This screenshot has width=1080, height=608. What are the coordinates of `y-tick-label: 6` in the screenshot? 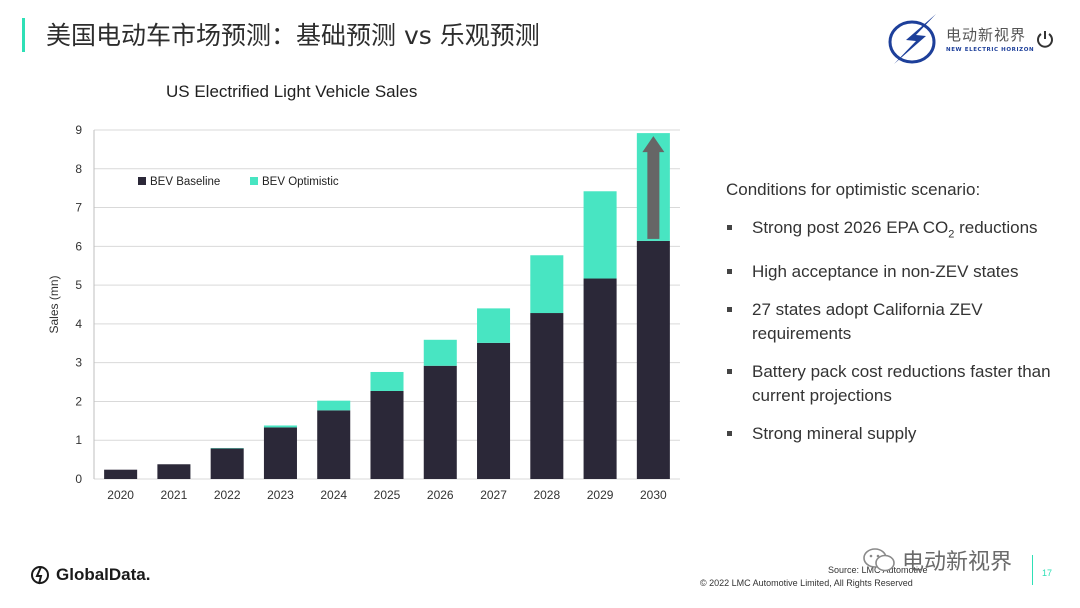 It's located at (78, 246).